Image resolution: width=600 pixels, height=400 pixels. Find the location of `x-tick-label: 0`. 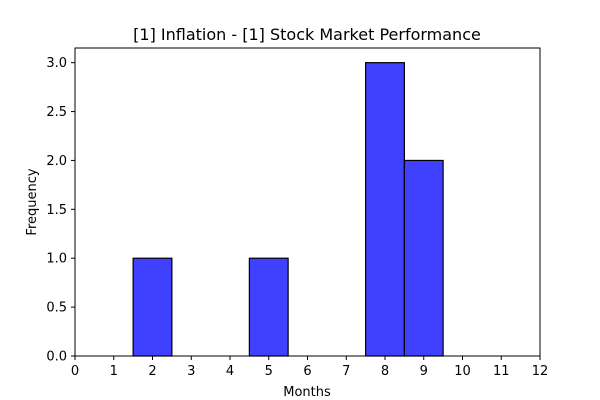

x-tick-label: 0 is located at coordinates (75, 371).